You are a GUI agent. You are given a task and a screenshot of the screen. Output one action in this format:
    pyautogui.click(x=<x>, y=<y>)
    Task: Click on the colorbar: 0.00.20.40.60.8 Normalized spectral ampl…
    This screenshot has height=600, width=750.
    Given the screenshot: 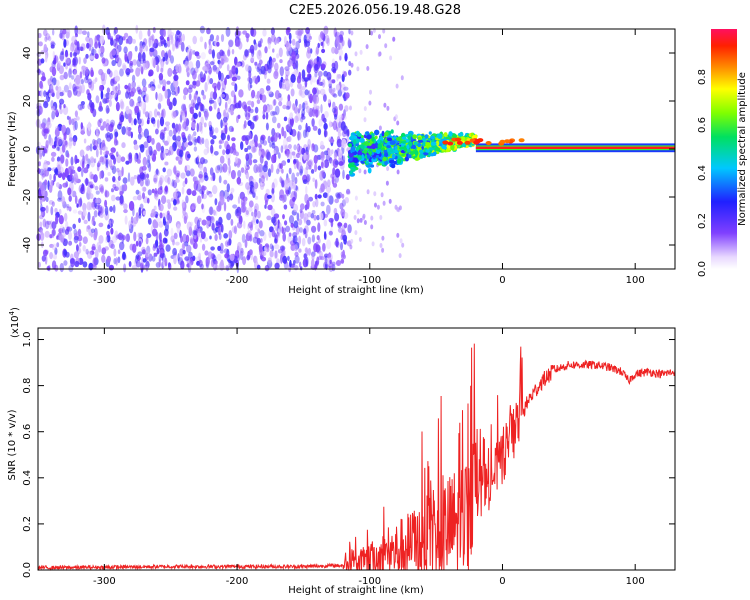 What is the action you would take?
    pyautogui.click(x=722, y=153)
    